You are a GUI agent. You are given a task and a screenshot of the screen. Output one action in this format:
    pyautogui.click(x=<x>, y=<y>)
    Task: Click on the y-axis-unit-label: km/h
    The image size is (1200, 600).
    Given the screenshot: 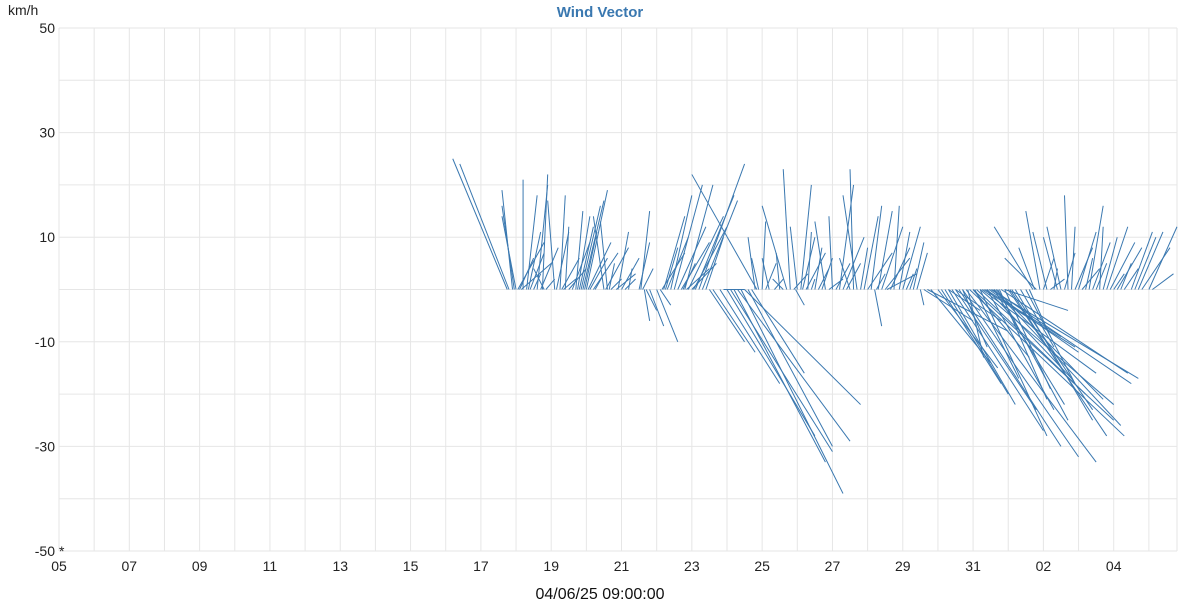 What is the action you would take?
    pyautogui.click(x=23, y=10)
    